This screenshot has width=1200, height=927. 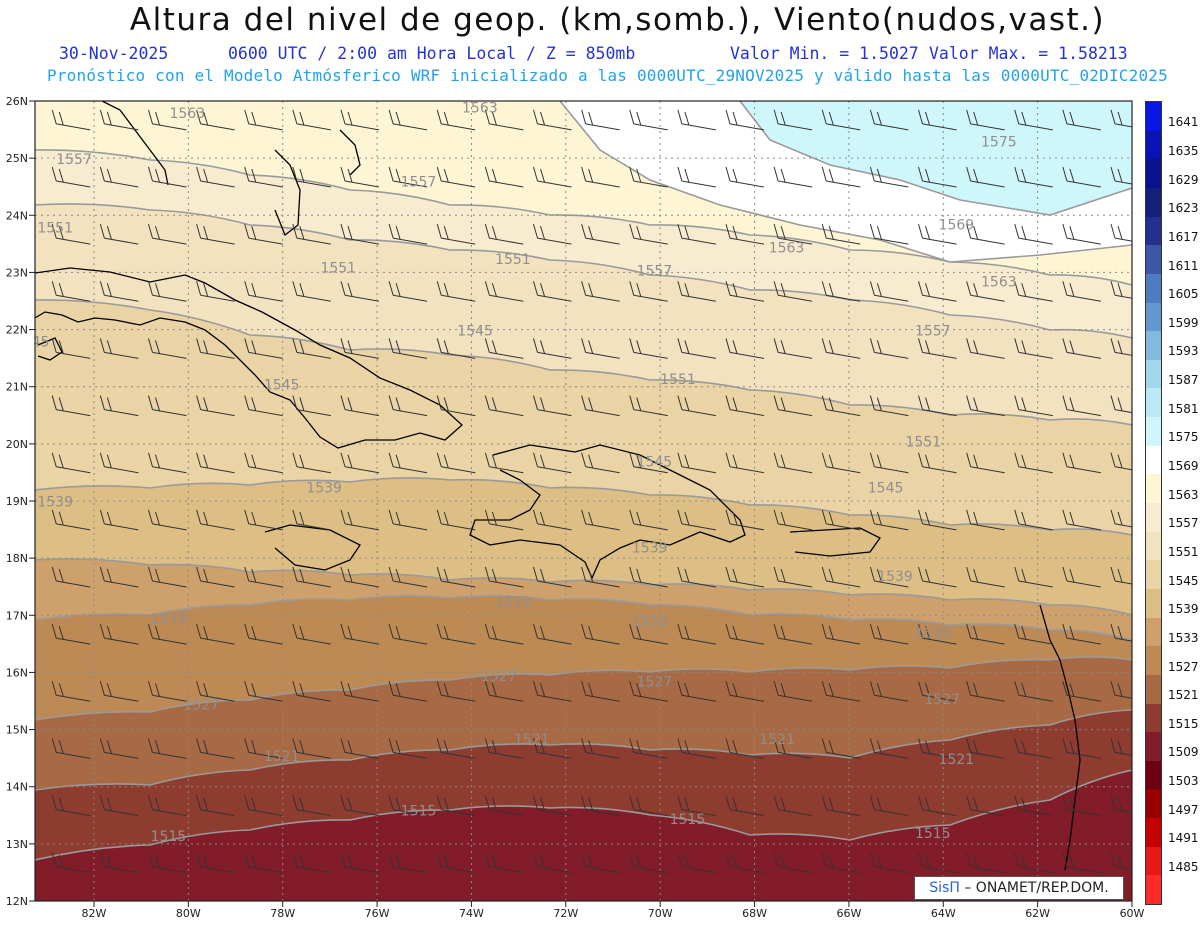 What do you see at coordinates (1183, 122) in the screenshot?
I see `legend-label: 1641` at bounding box center [1183, 122].